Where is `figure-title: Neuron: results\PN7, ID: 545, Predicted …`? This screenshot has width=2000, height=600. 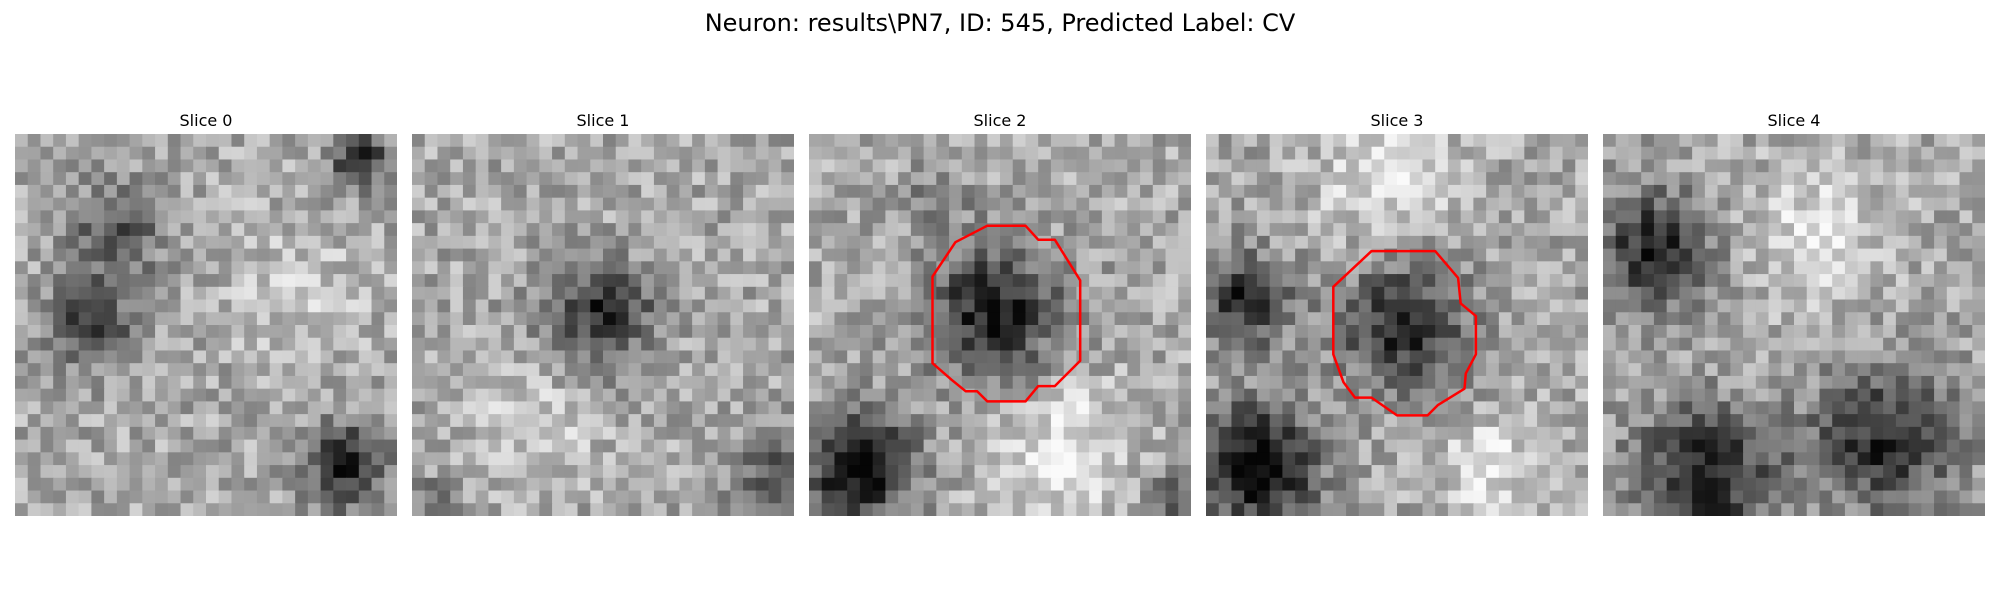 figure-title: Neuron: results\PN7, ID: 545, Predicted … is located at coordinates (1000, 23).